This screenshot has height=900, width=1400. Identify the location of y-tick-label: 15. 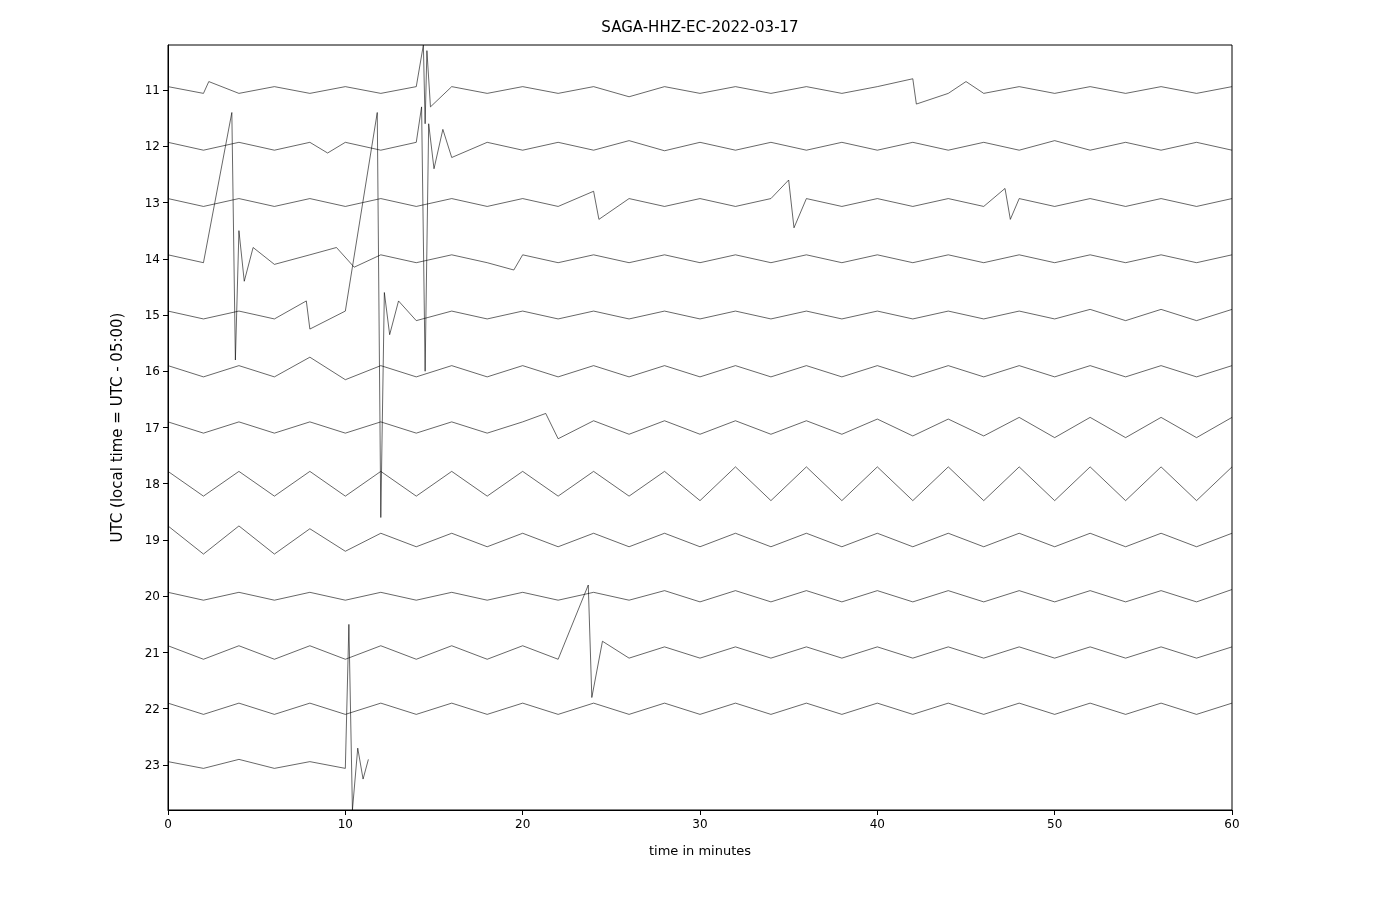
(152, 315).